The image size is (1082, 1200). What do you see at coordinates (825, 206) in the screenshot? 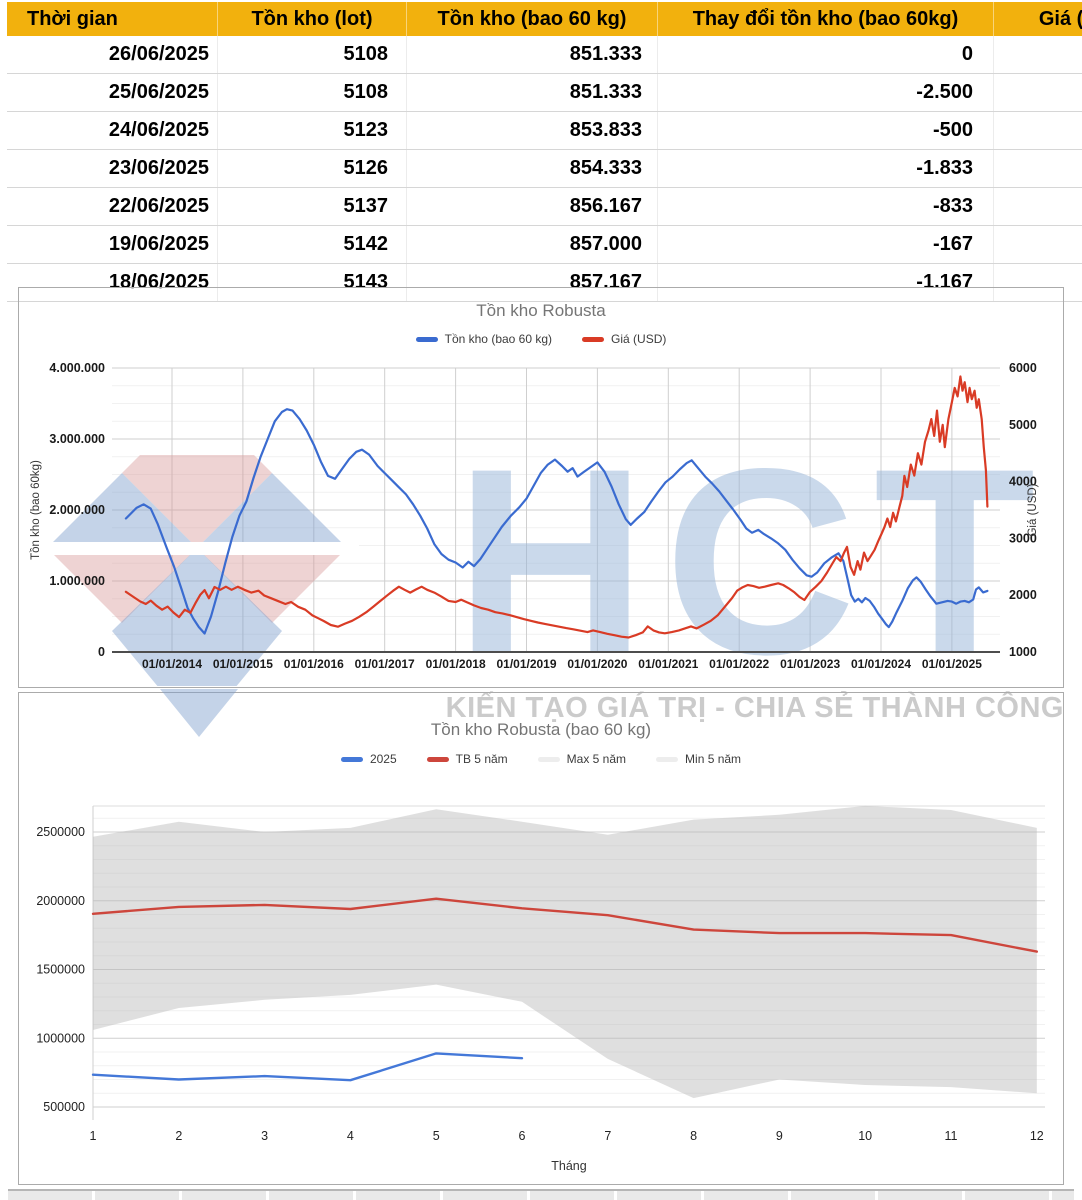
I see `table-cell: -833` at bounding box center [825, 206].